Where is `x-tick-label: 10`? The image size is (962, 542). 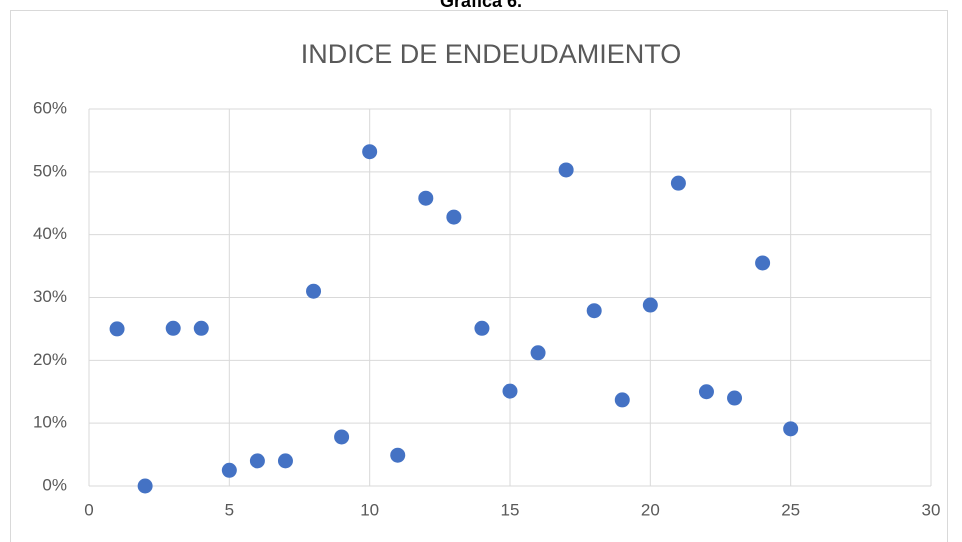
x-tick-label: 10 is located at coordinates (369, 509).